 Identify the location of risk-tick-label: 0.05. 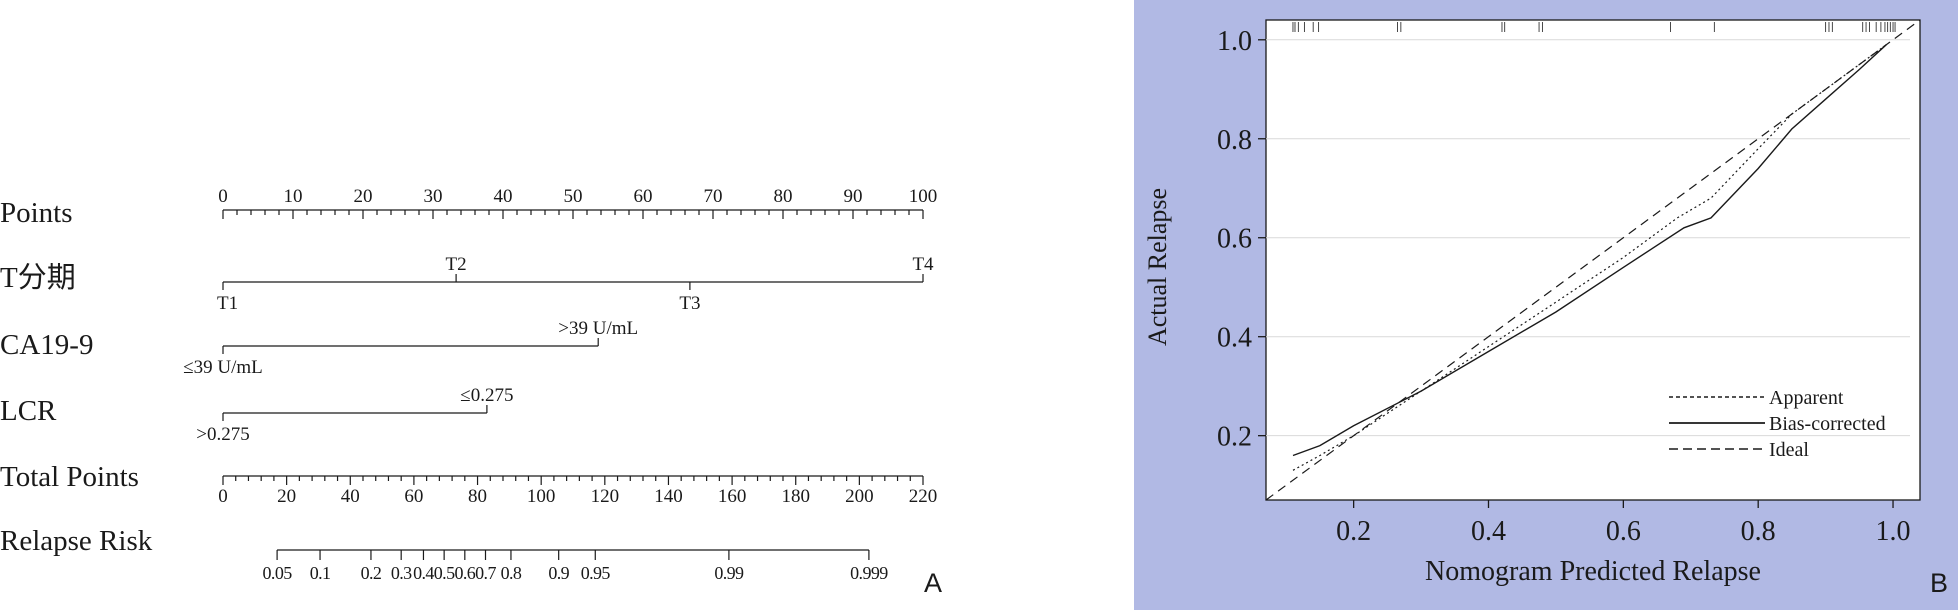
(278, 573).